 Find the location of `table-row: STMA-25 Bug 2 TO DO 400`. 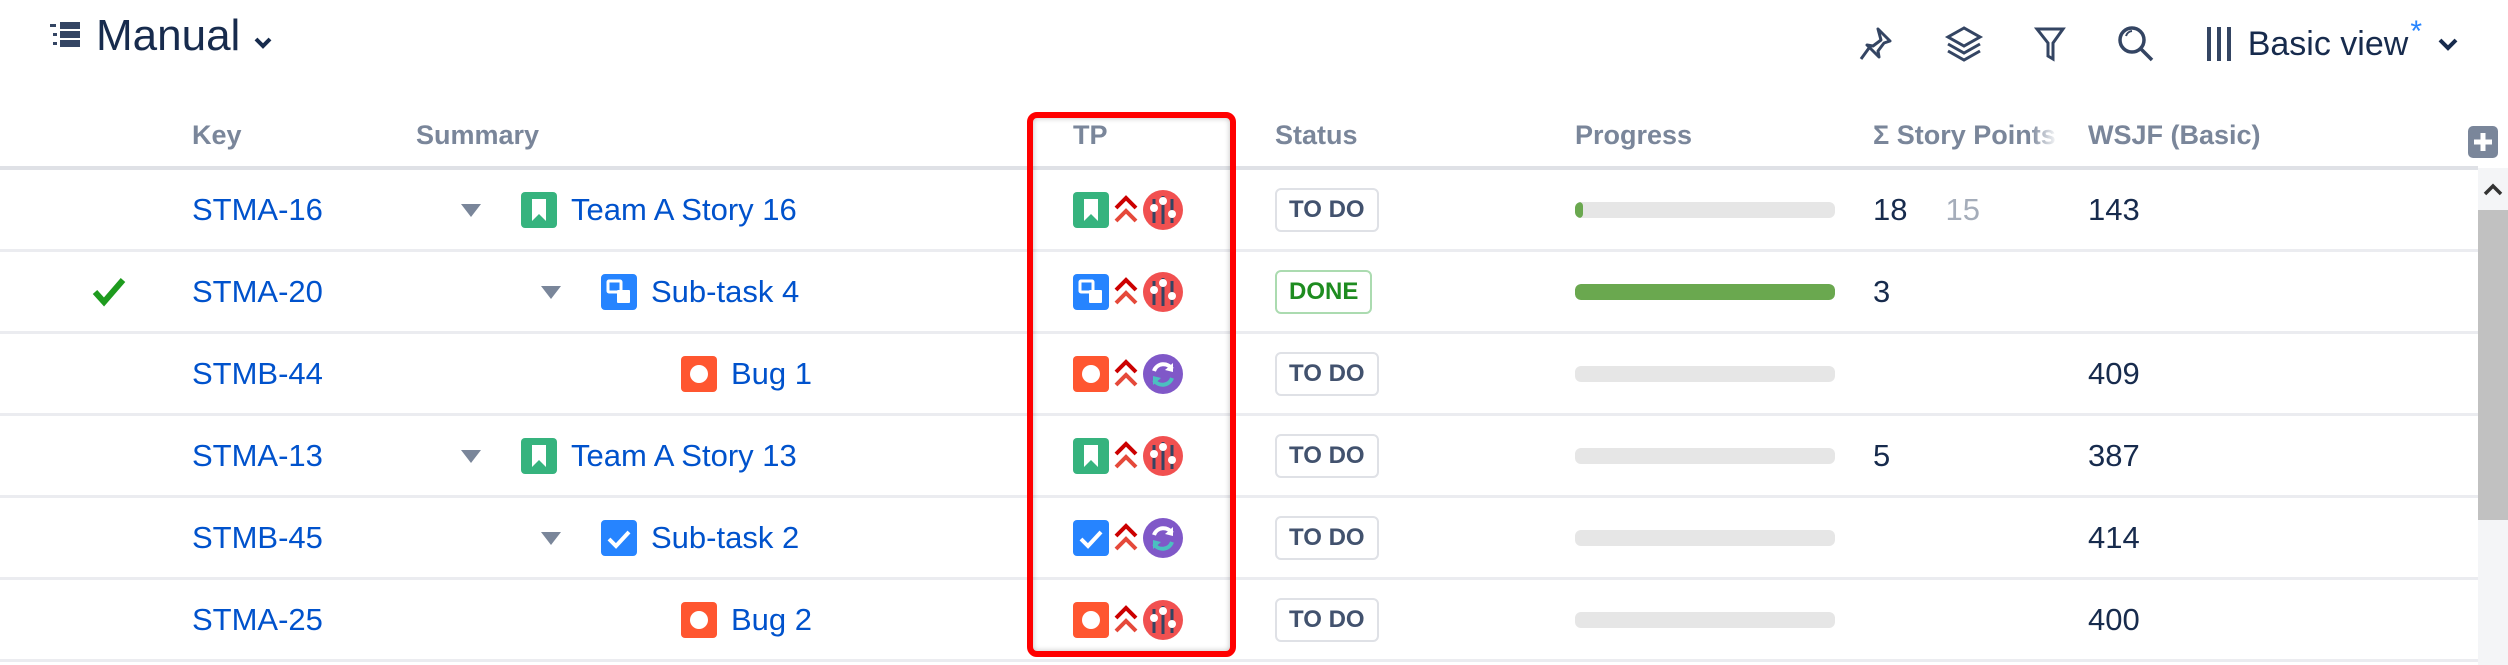

table-row: STMA-25 Bug 2 TO DO 400 is located at coordinates (1239, 621).